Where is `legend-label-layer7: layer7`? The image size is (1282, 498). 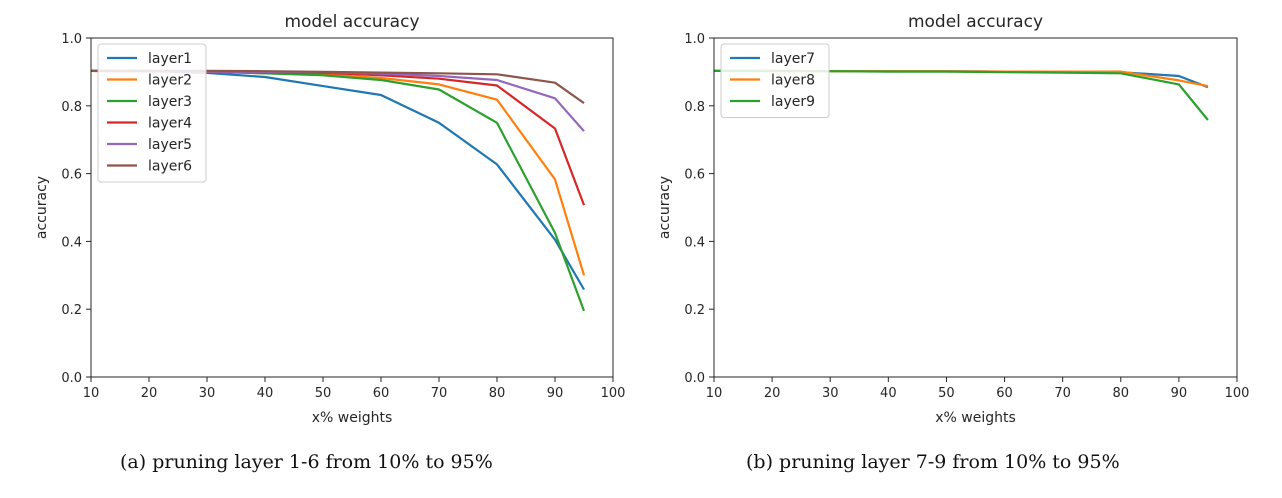
legend-label-layer7: layer7 is located at coordinates (793, 59).